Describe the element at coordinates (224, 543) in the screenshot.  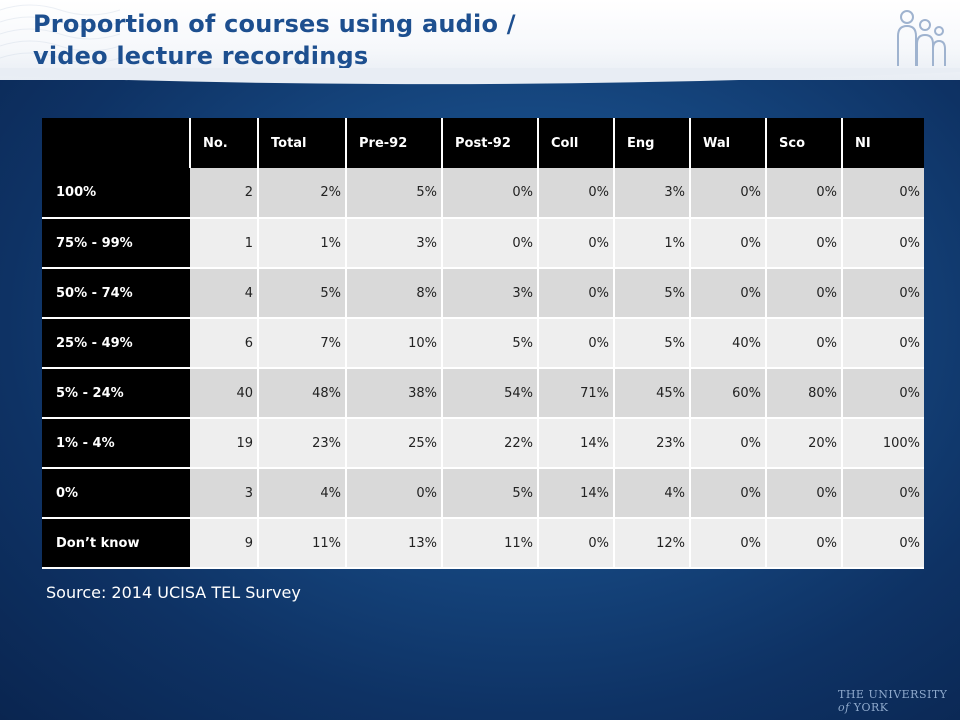
I see `table-cell: 9` at that location.